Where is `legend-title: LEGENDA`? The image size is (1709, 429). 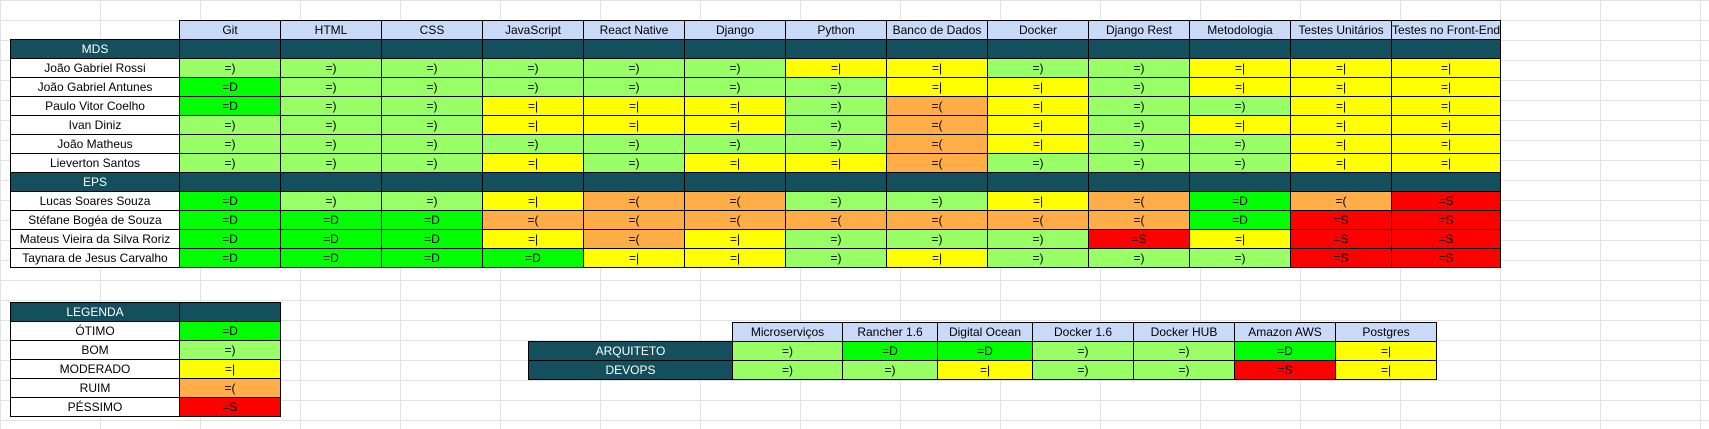
legend-title: LEGENDA is located at coordinates (95, 312).